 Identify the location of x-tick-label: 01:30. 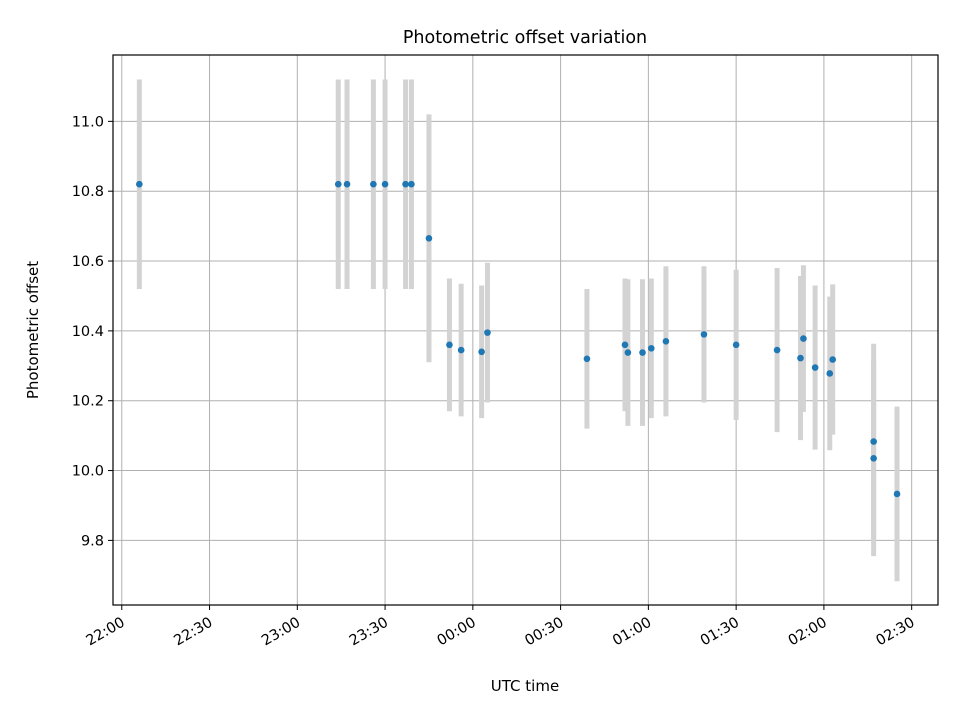
(720, 632).